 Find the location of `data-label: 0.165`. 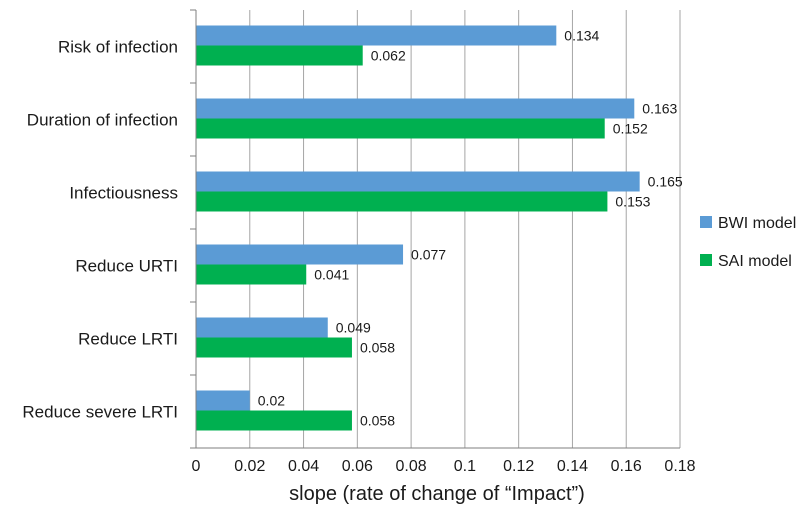

data-label: 0.165 is located at coordinates (665, 182).